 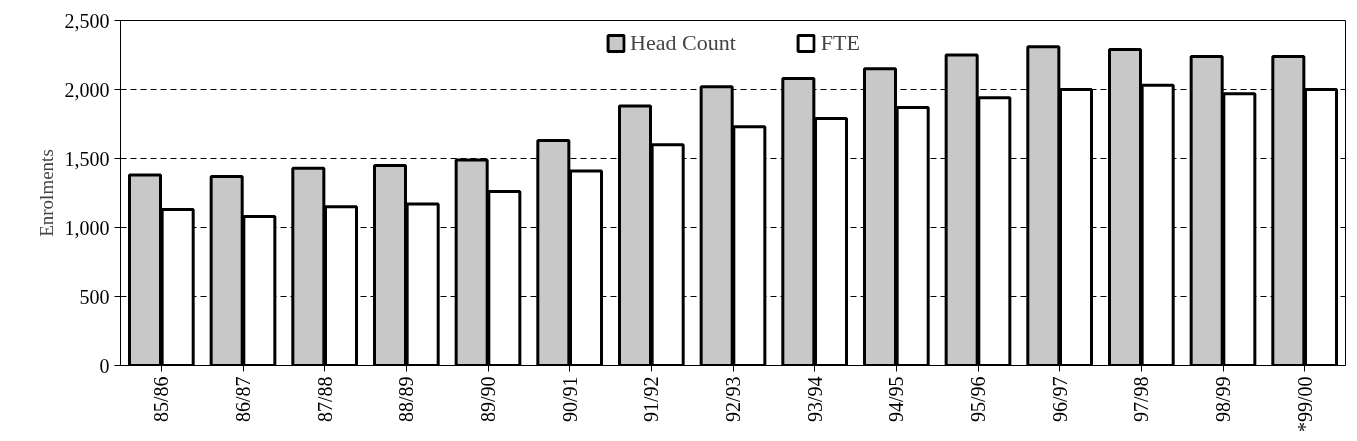 I want to click on x-tick-label: 93/94, so click(x=814, y=399).